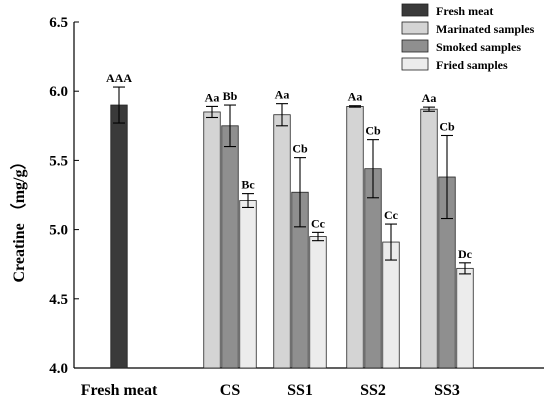 The width and height of the screenshot is (550, 403). What do you see at coordinates (300, 390) in the screenshot?
I see `x-category-label: SS1` at bounding box center [300, 390].